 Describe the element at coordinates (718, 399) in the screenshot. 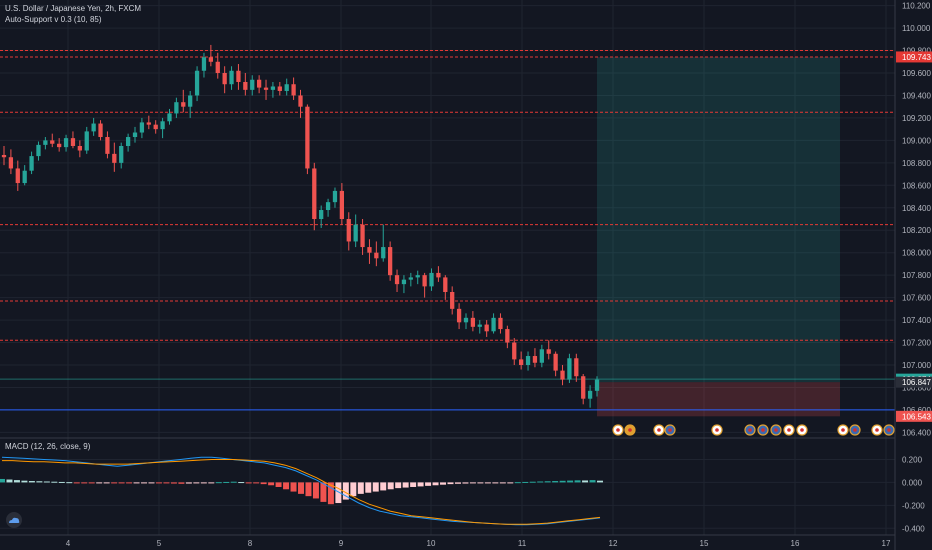

I see `stop-loss-zone` at that location.